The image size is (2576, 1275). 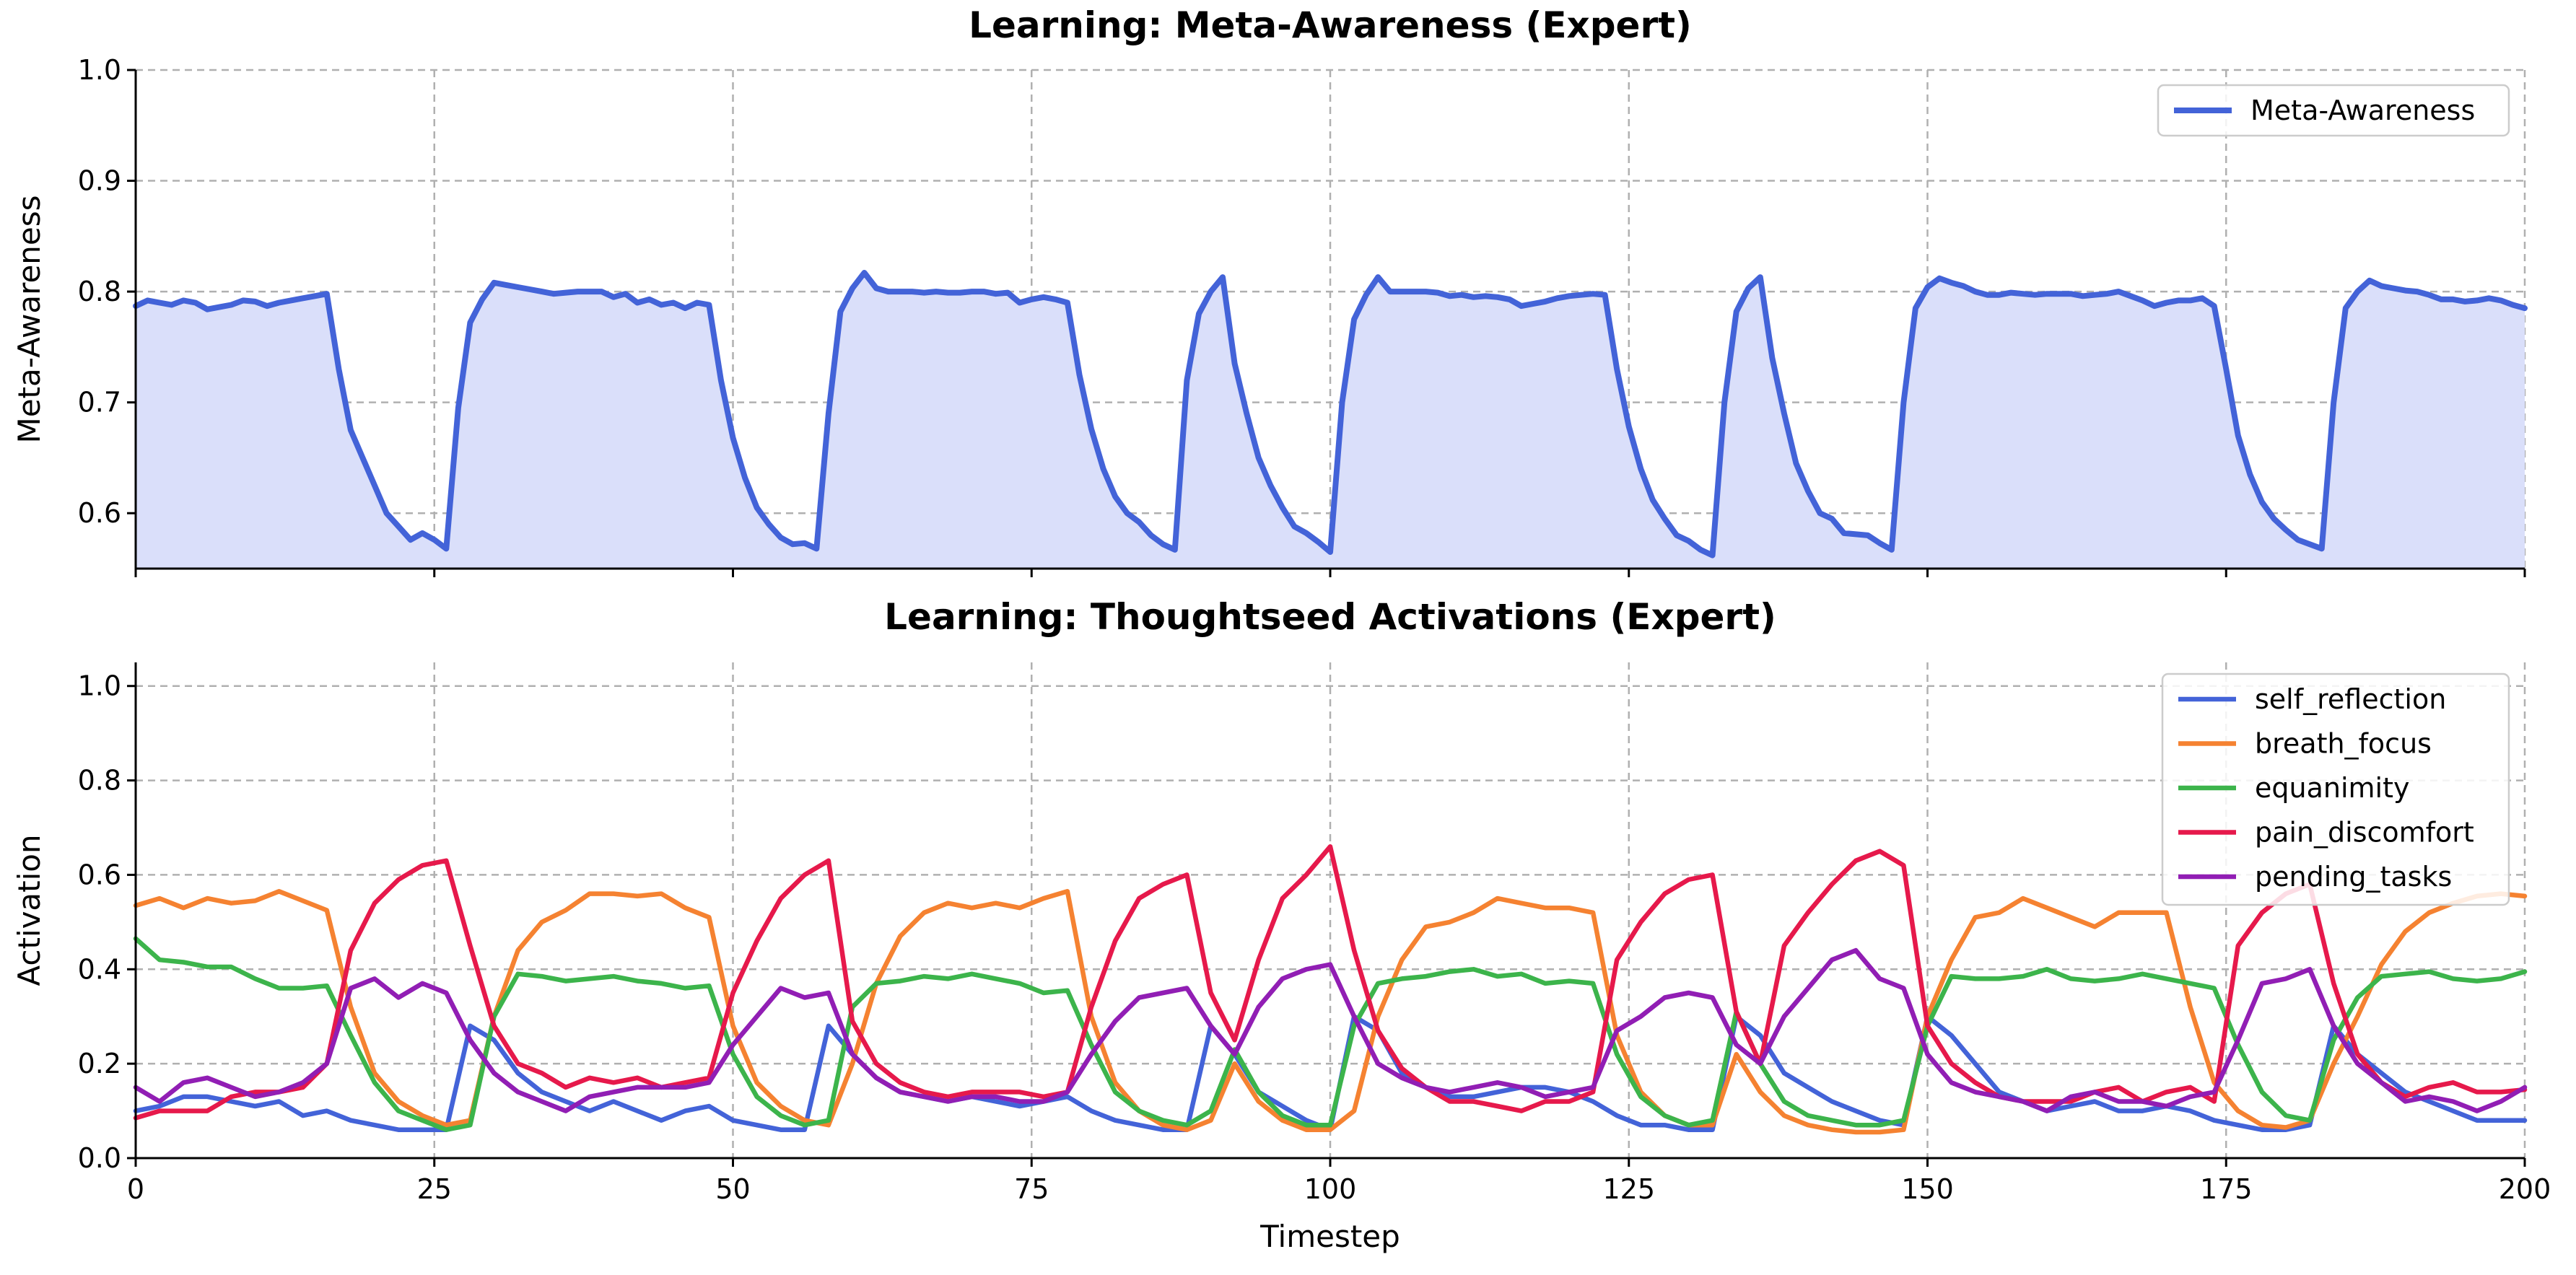 I want to click on series-line-equanimity, so click(x=1330, y=1034).